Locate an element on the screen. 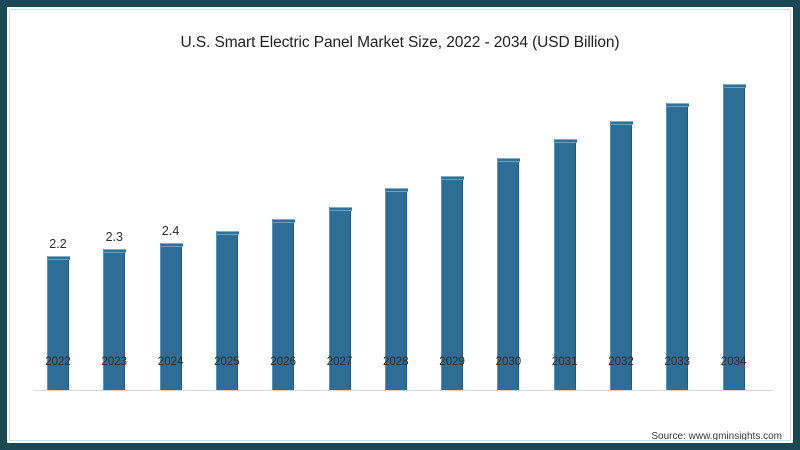 Image resolution: width=800 pixels, height=450 pixels. x-axis-tick-label: 2022 is located at coordinates (58, 362).